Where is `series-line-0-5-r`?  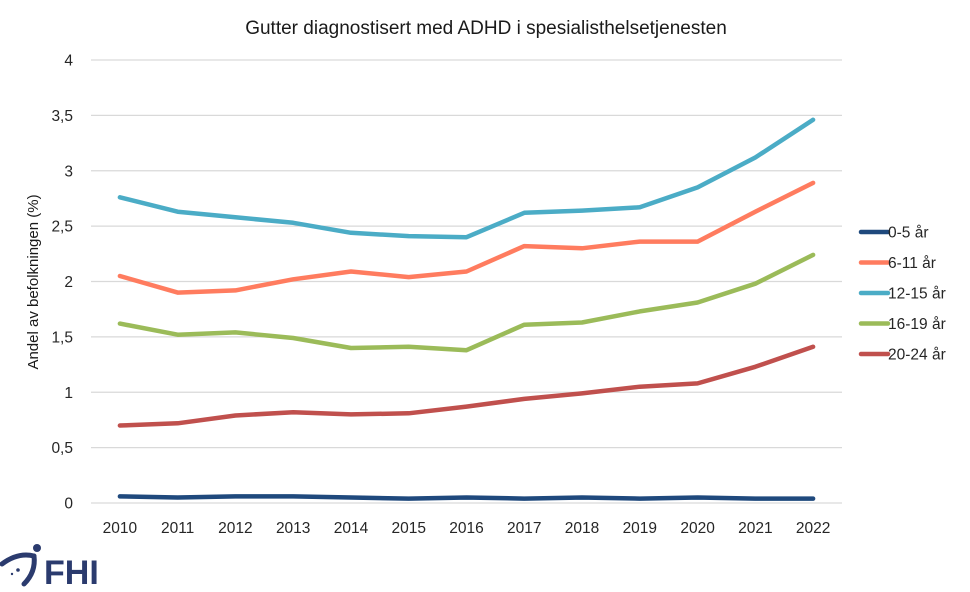 series-line-0-5-r is located at coordinates (466, 497).